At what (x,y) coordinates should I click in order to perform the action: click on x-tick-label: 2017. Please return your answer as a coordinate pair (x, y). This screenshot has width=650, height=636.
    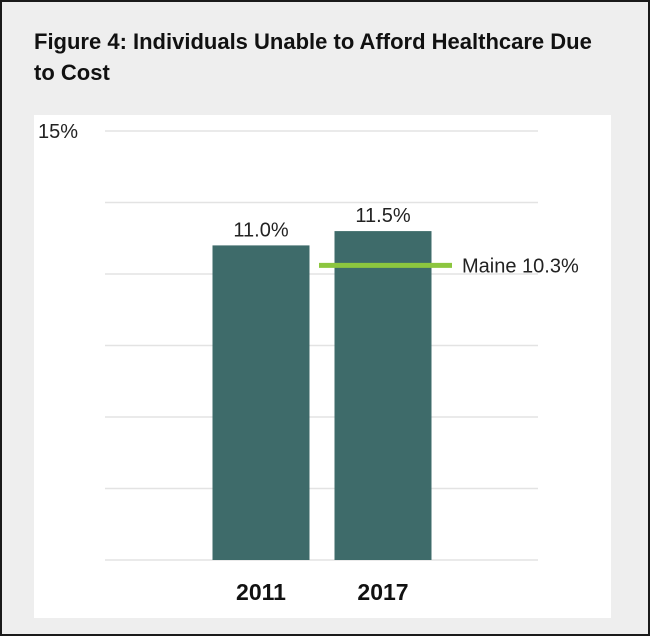
    Looking at the image, I should click on (382, 592).